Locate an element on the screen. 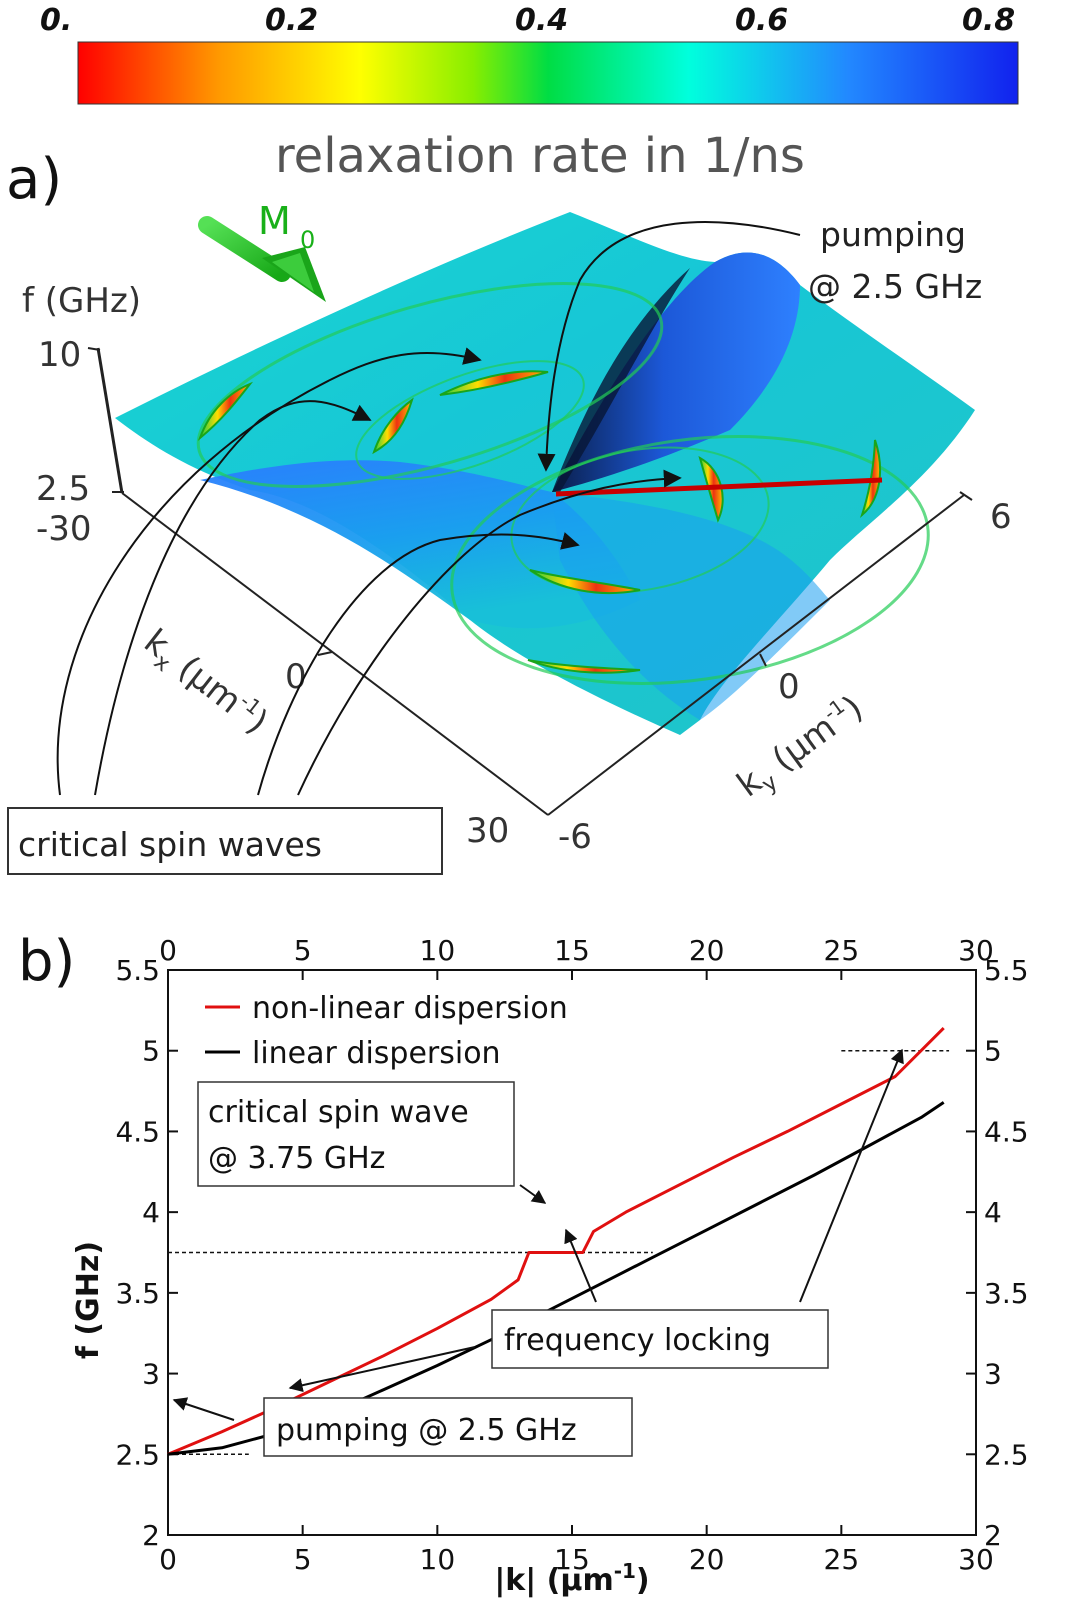  y-tick-label-left-6: 5 is located at coordinates (151, 1051).